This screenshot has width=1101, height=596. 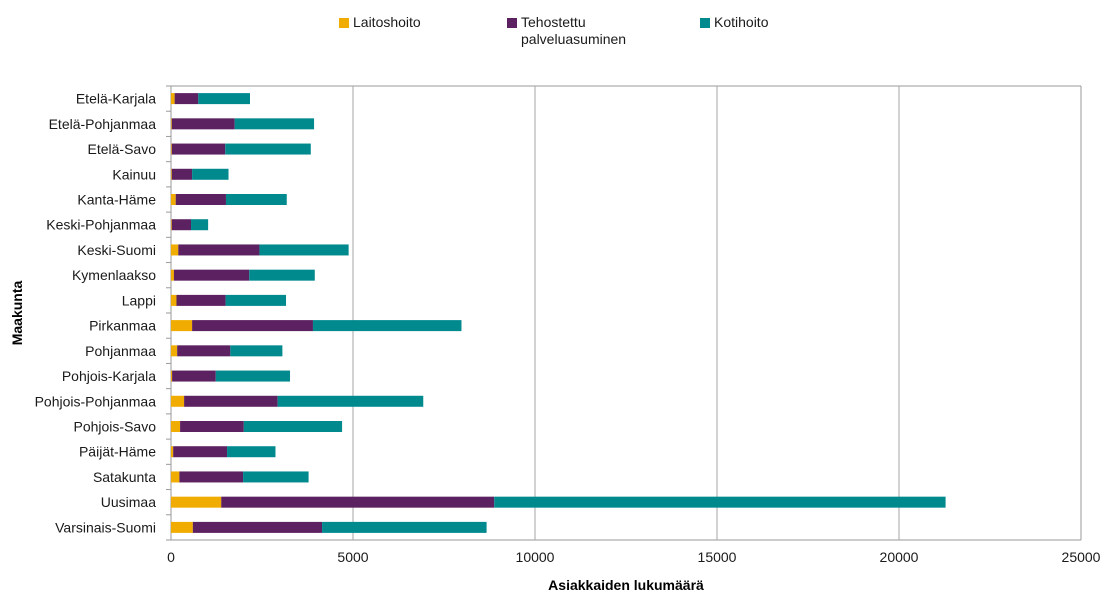 What do you see at coordinates (200, 225) in the screenshot?
I see `bar-kotihoito-keski-pohjanmaa` at bounding box center [200, 225].